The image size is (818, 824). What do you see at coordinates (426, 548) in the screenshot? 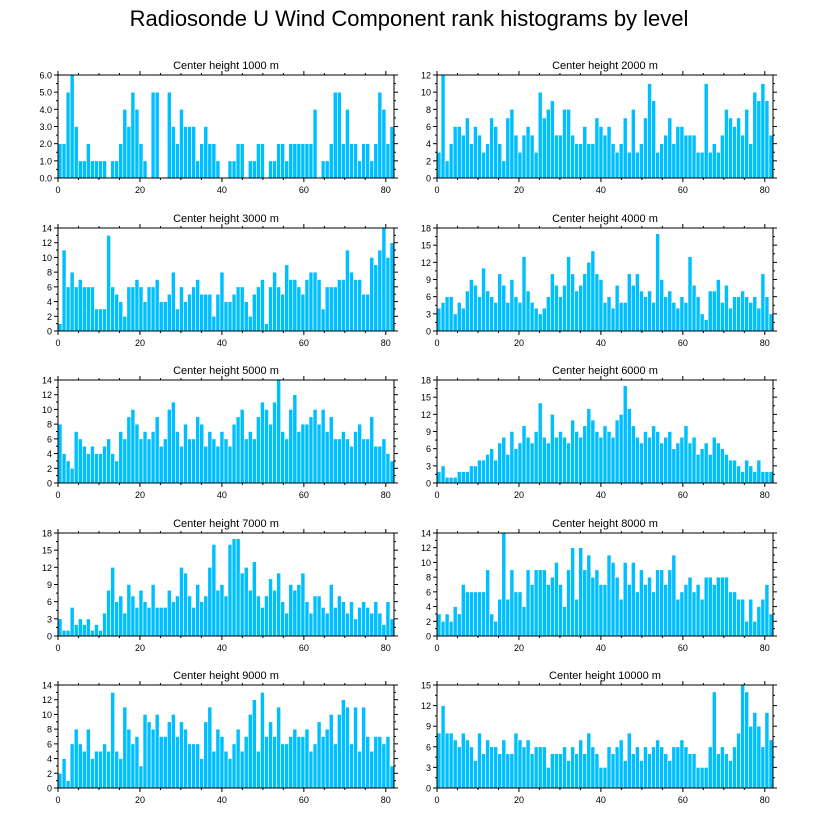
I see `y-tick-label: 12` at bounding box center [426, 548].